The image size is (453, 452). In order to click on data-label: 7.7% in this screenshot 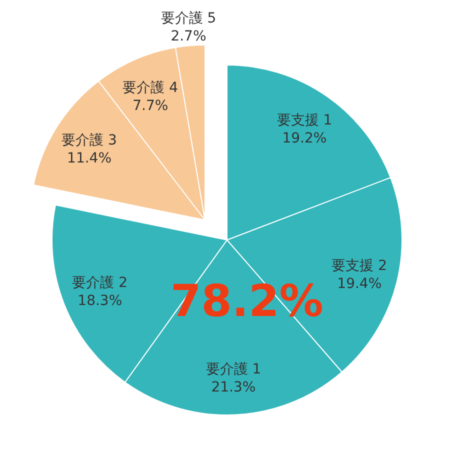, I will do `click(150, 106)`.